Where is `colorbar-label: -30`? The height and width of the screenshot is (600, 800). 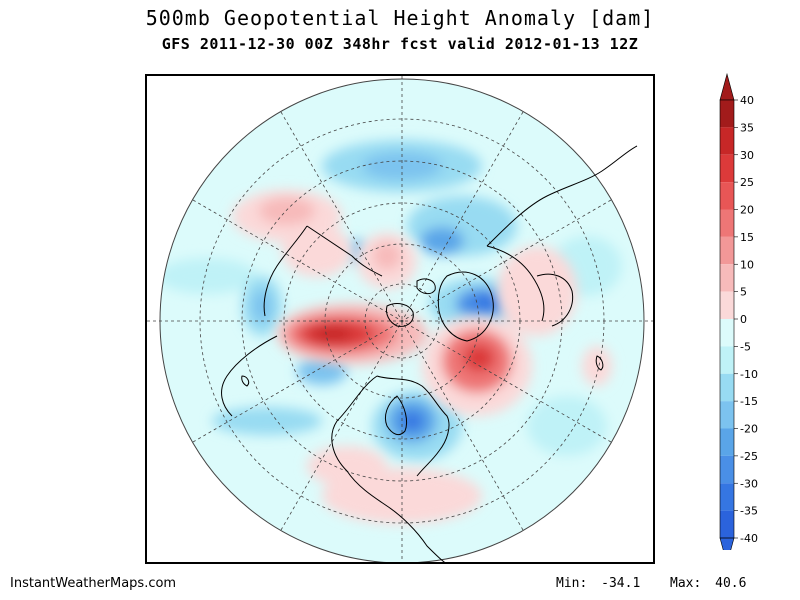 colorbar-label: -30 is located at coordinates (749, 483).